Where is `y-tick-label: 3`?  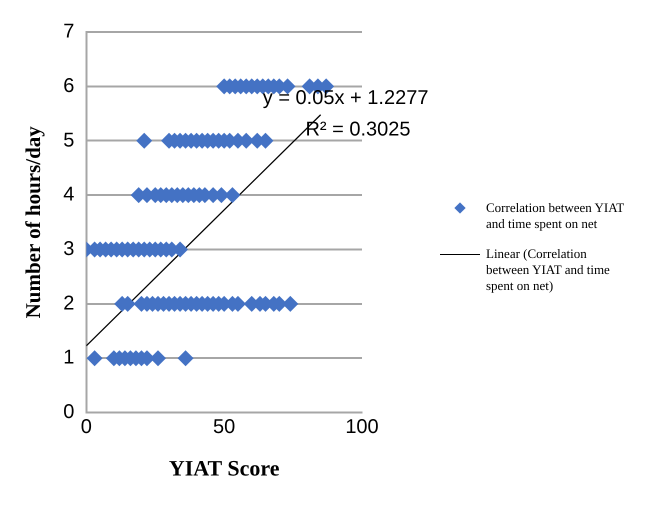
y-tick-label: 3 is located at coordinates (68, 249).